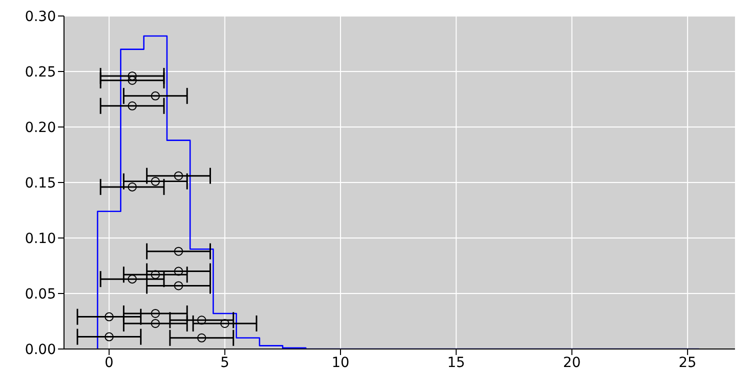 This screenshot has height=382, width=743. What do you see at coordinates (456, 362) in the screenshot?
I see `x-tick-label: 15` at bounding box center [456, 362].